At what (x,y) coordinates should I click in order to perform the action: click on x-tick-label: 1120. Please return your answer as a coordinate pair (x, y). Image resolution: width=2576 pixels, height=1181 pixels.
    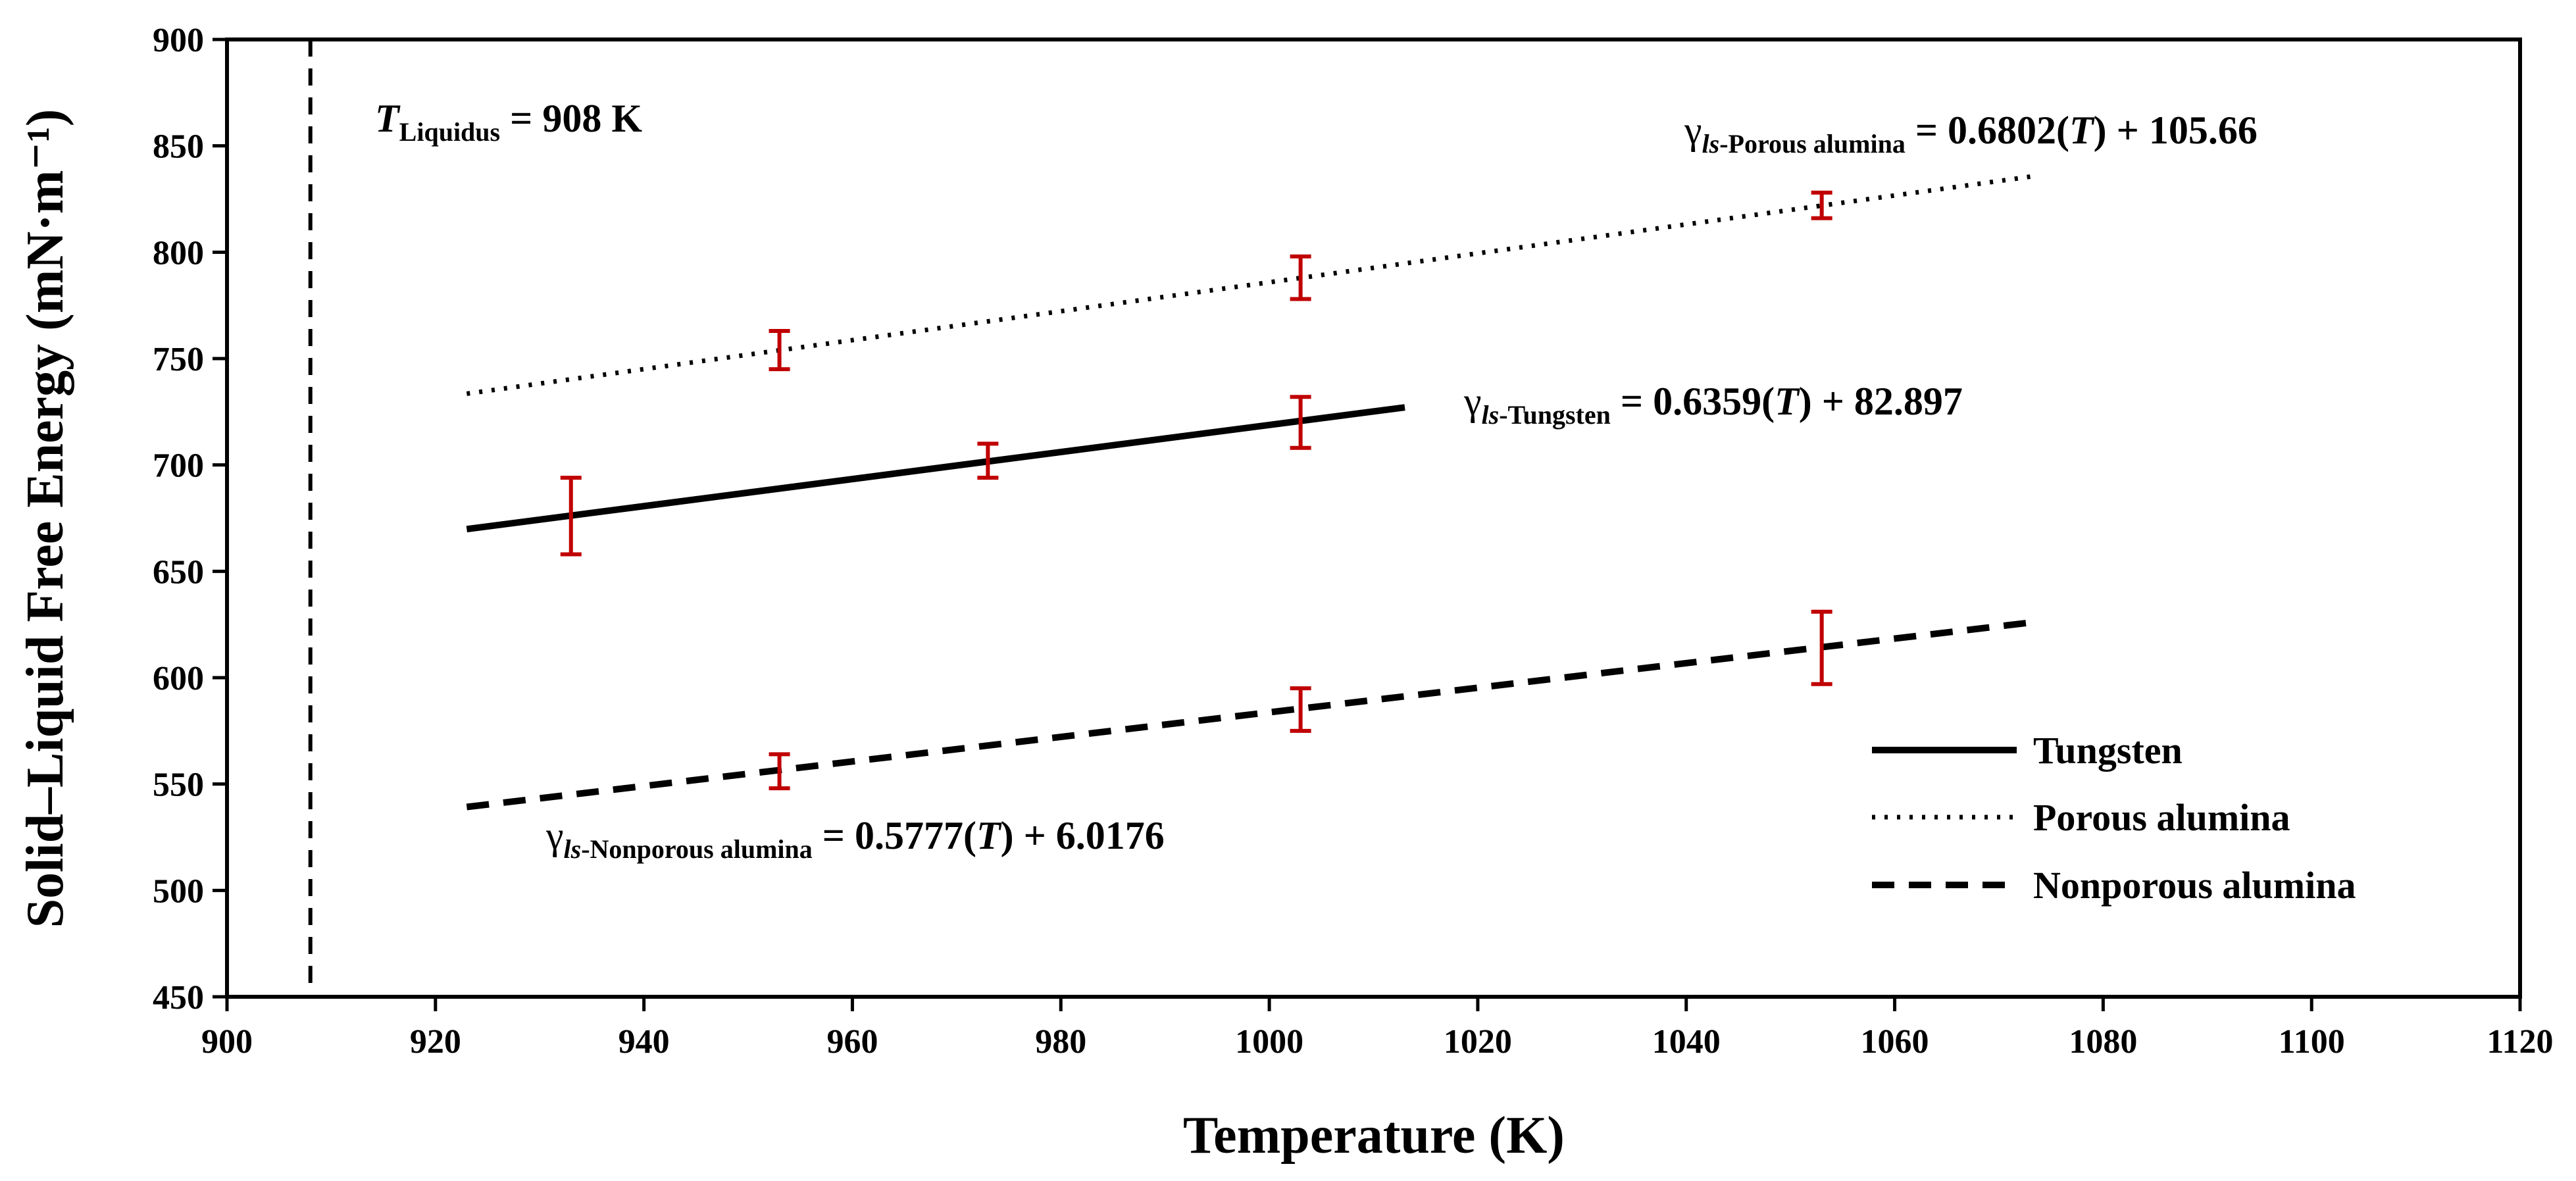
    Looking at the image, I should click on (2520, 1042).